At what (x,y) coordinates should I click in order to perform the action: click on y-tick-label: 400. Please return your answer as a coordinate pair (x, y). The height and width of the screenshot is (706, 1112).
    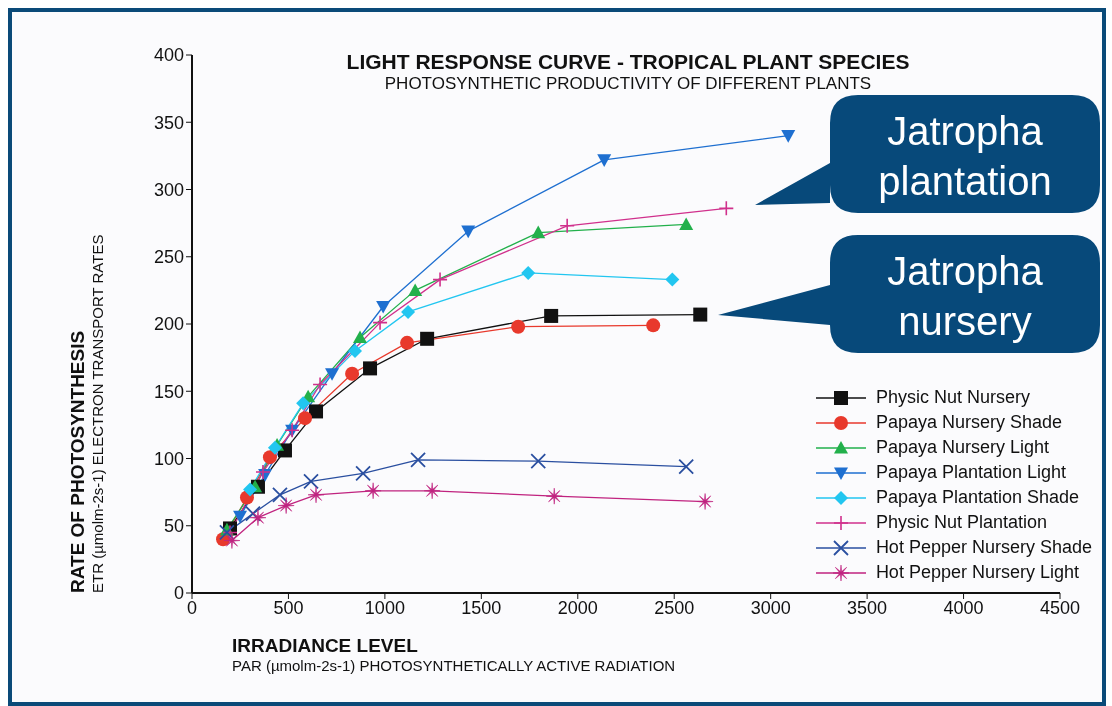
    Looking at the image, I should click on (168, 55).